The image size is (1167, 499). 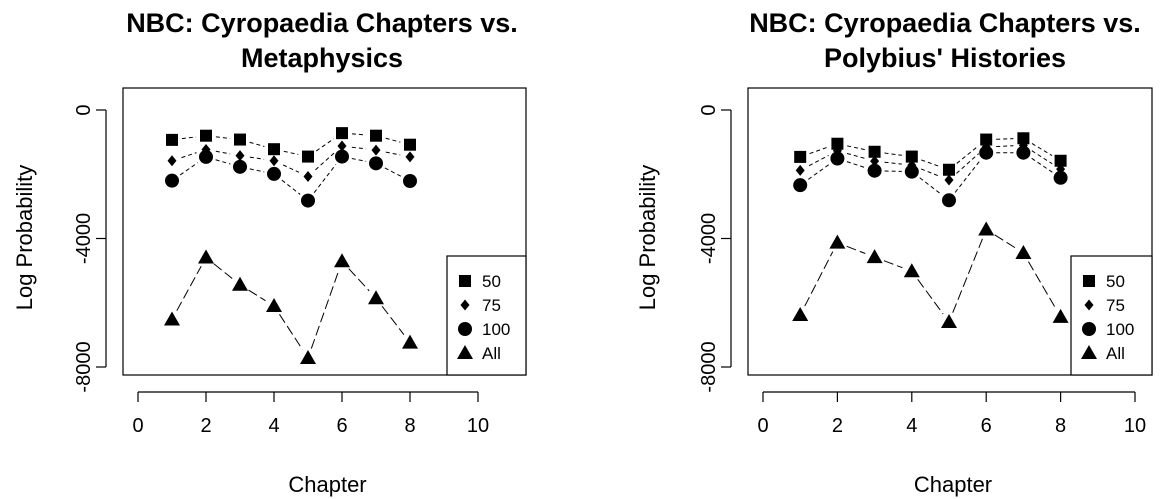 I want to click on legend-label-All: All, so click(x=491, y=353).